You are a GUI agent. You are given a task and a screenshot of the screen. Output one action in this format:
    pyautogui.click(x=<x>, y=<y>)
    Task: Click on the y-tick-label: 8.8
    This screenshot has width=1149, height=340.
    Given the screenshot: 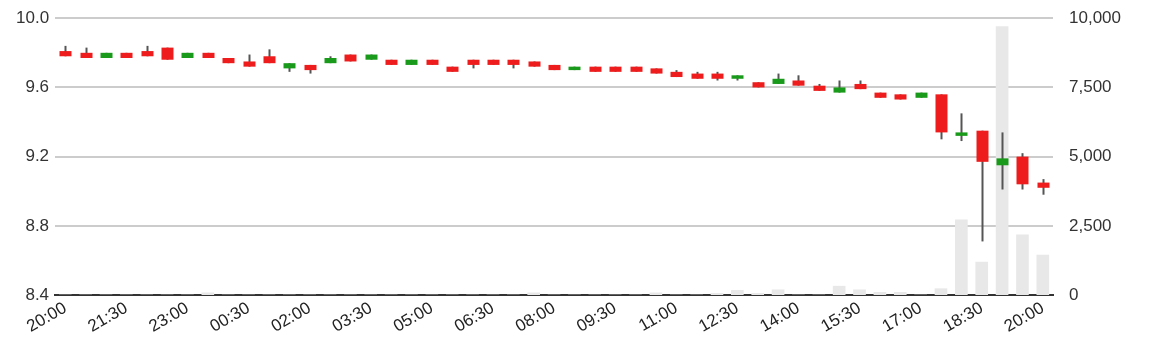 What is the action you would take?
    pyautogui.click(x=37, y=225)
    